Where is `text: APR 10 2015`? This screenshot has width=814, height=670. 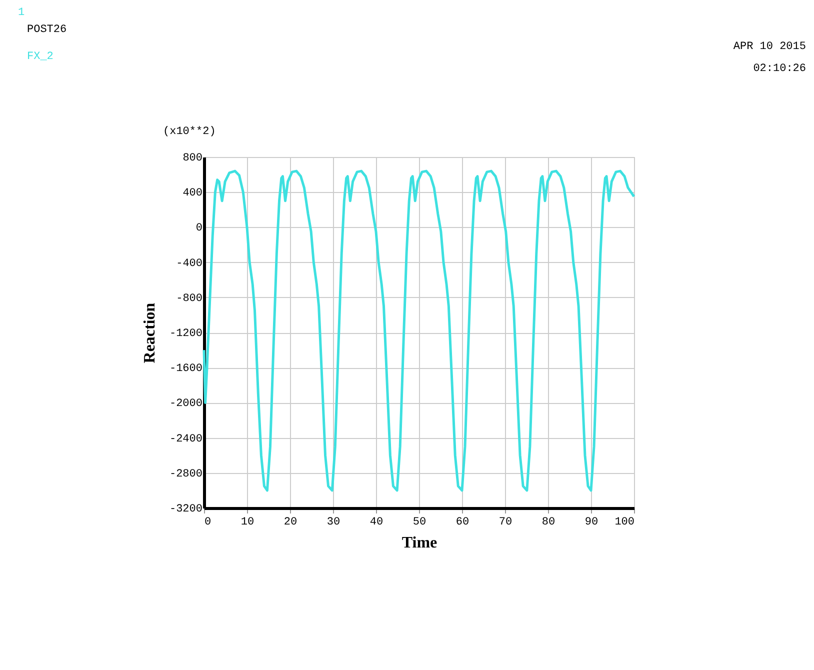
text: APR 10 2015 is located at coordinates (769, 47).